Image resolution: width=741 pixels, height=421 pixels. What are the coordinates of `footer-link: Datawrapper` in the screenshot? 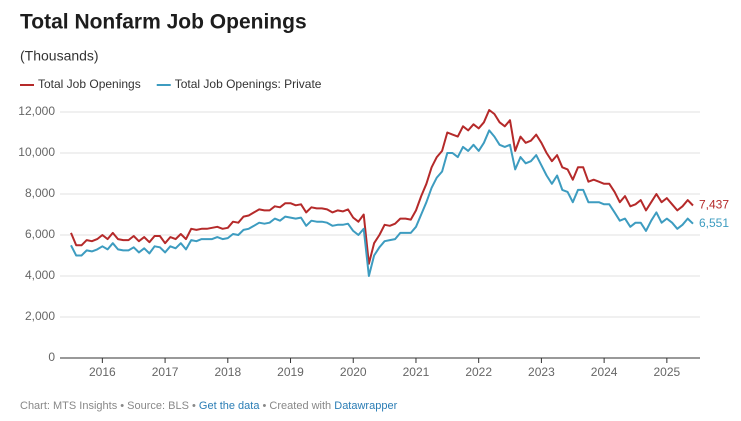 It's located at (365, 406).